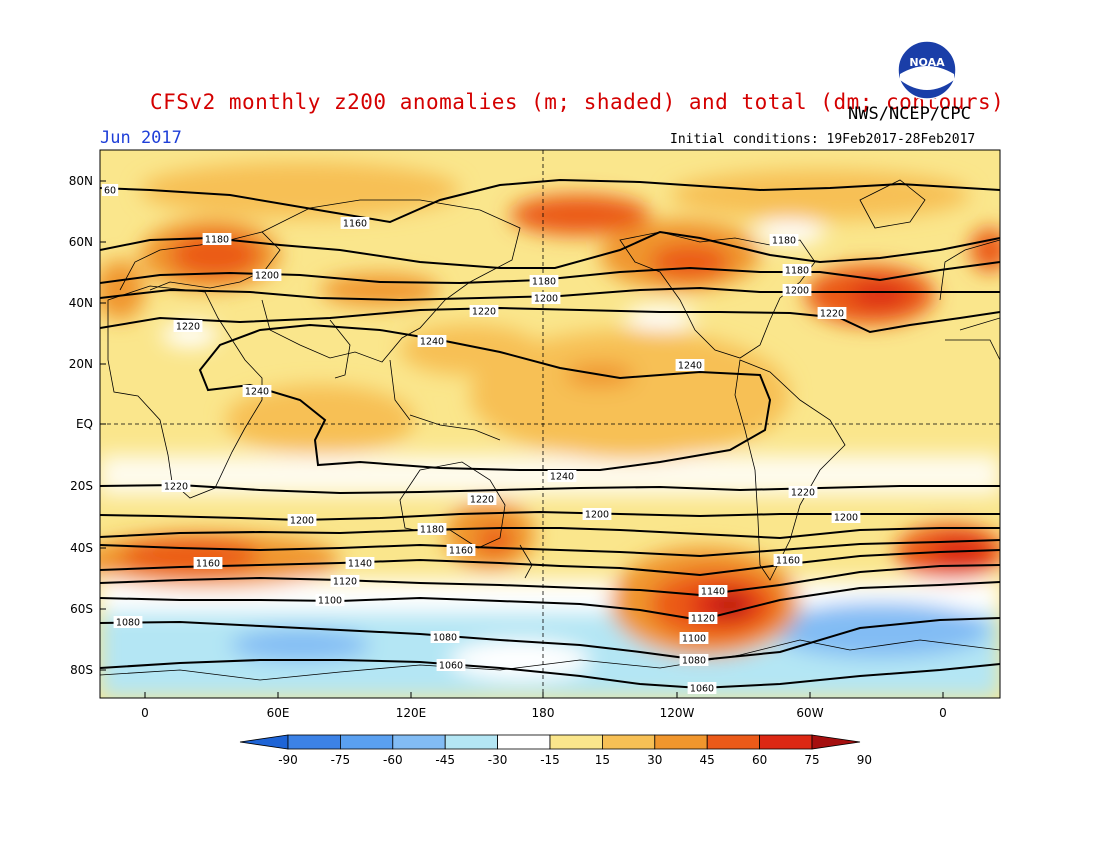  What do you see at coordinates (543, 713) in the screenshot?
I see `lon-tick-label: 180` at bounding box center [543, 713].